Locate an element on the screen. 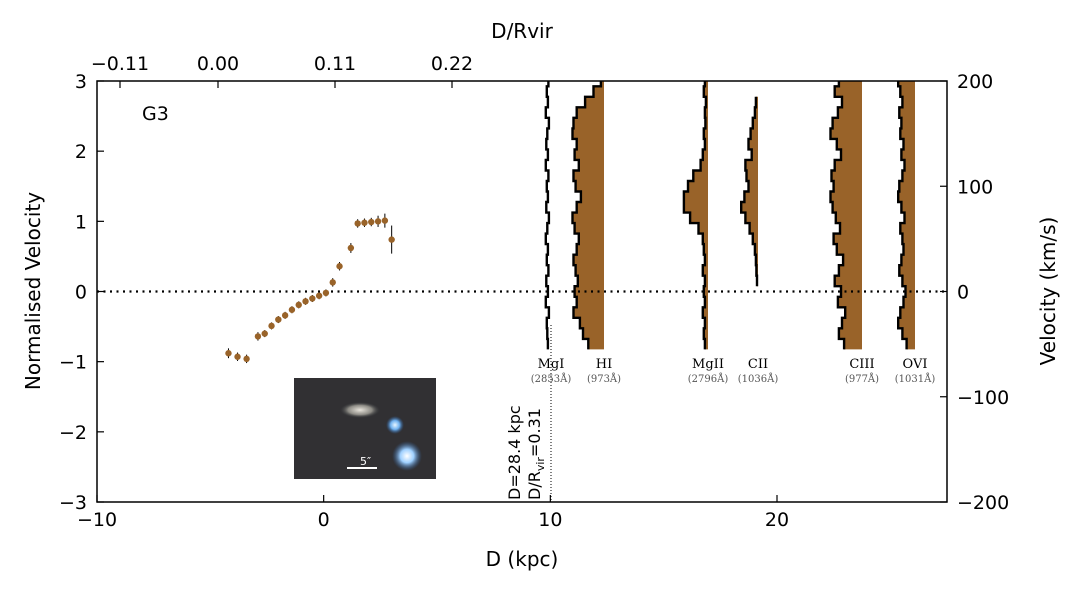 This screenshot has width=1079, height=589. spectrum-ovi is located at coordinates (906, 215).